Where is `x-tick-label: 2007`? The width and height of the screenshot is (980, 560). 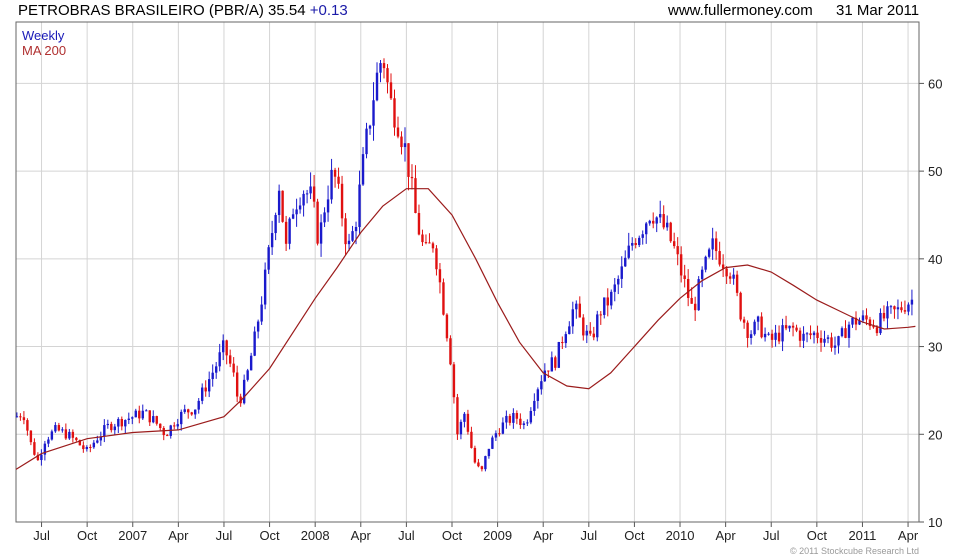
x-tick-label: 2007 is located at coordinates (132, 535).